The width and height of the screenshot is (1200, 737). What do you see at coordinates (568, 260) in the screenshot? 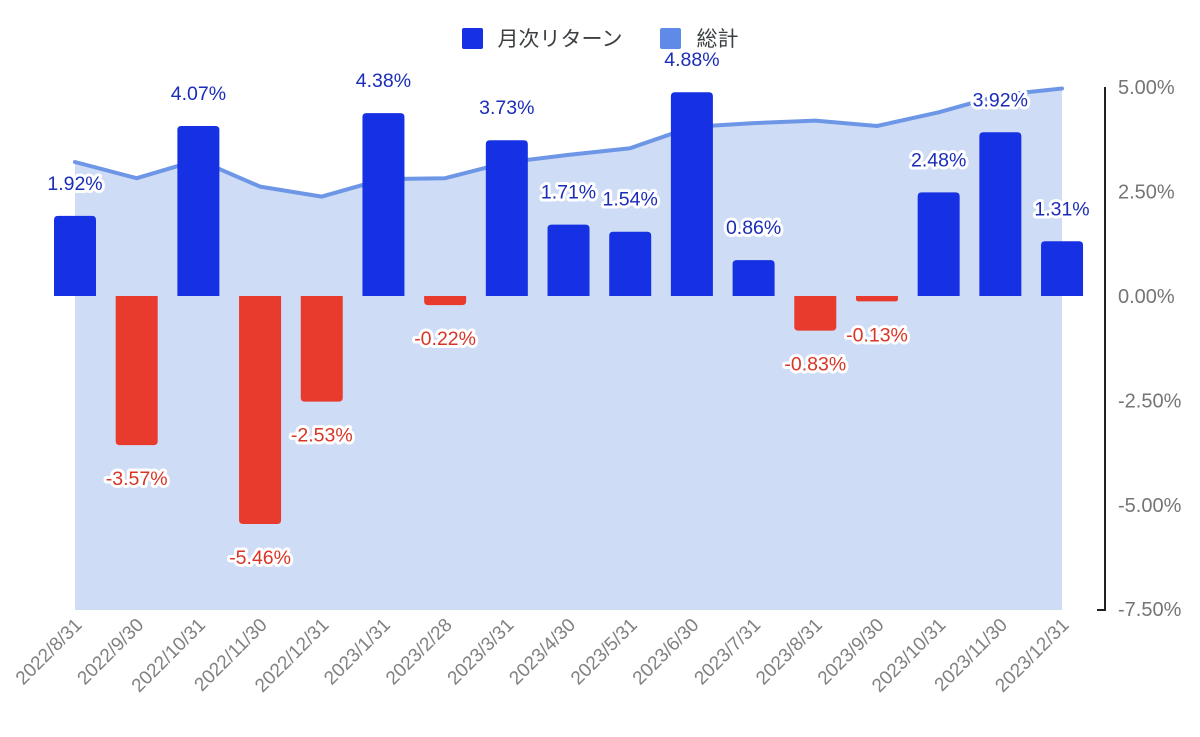
I see `bar-2023/4/30` at bounding box center [568, 260].